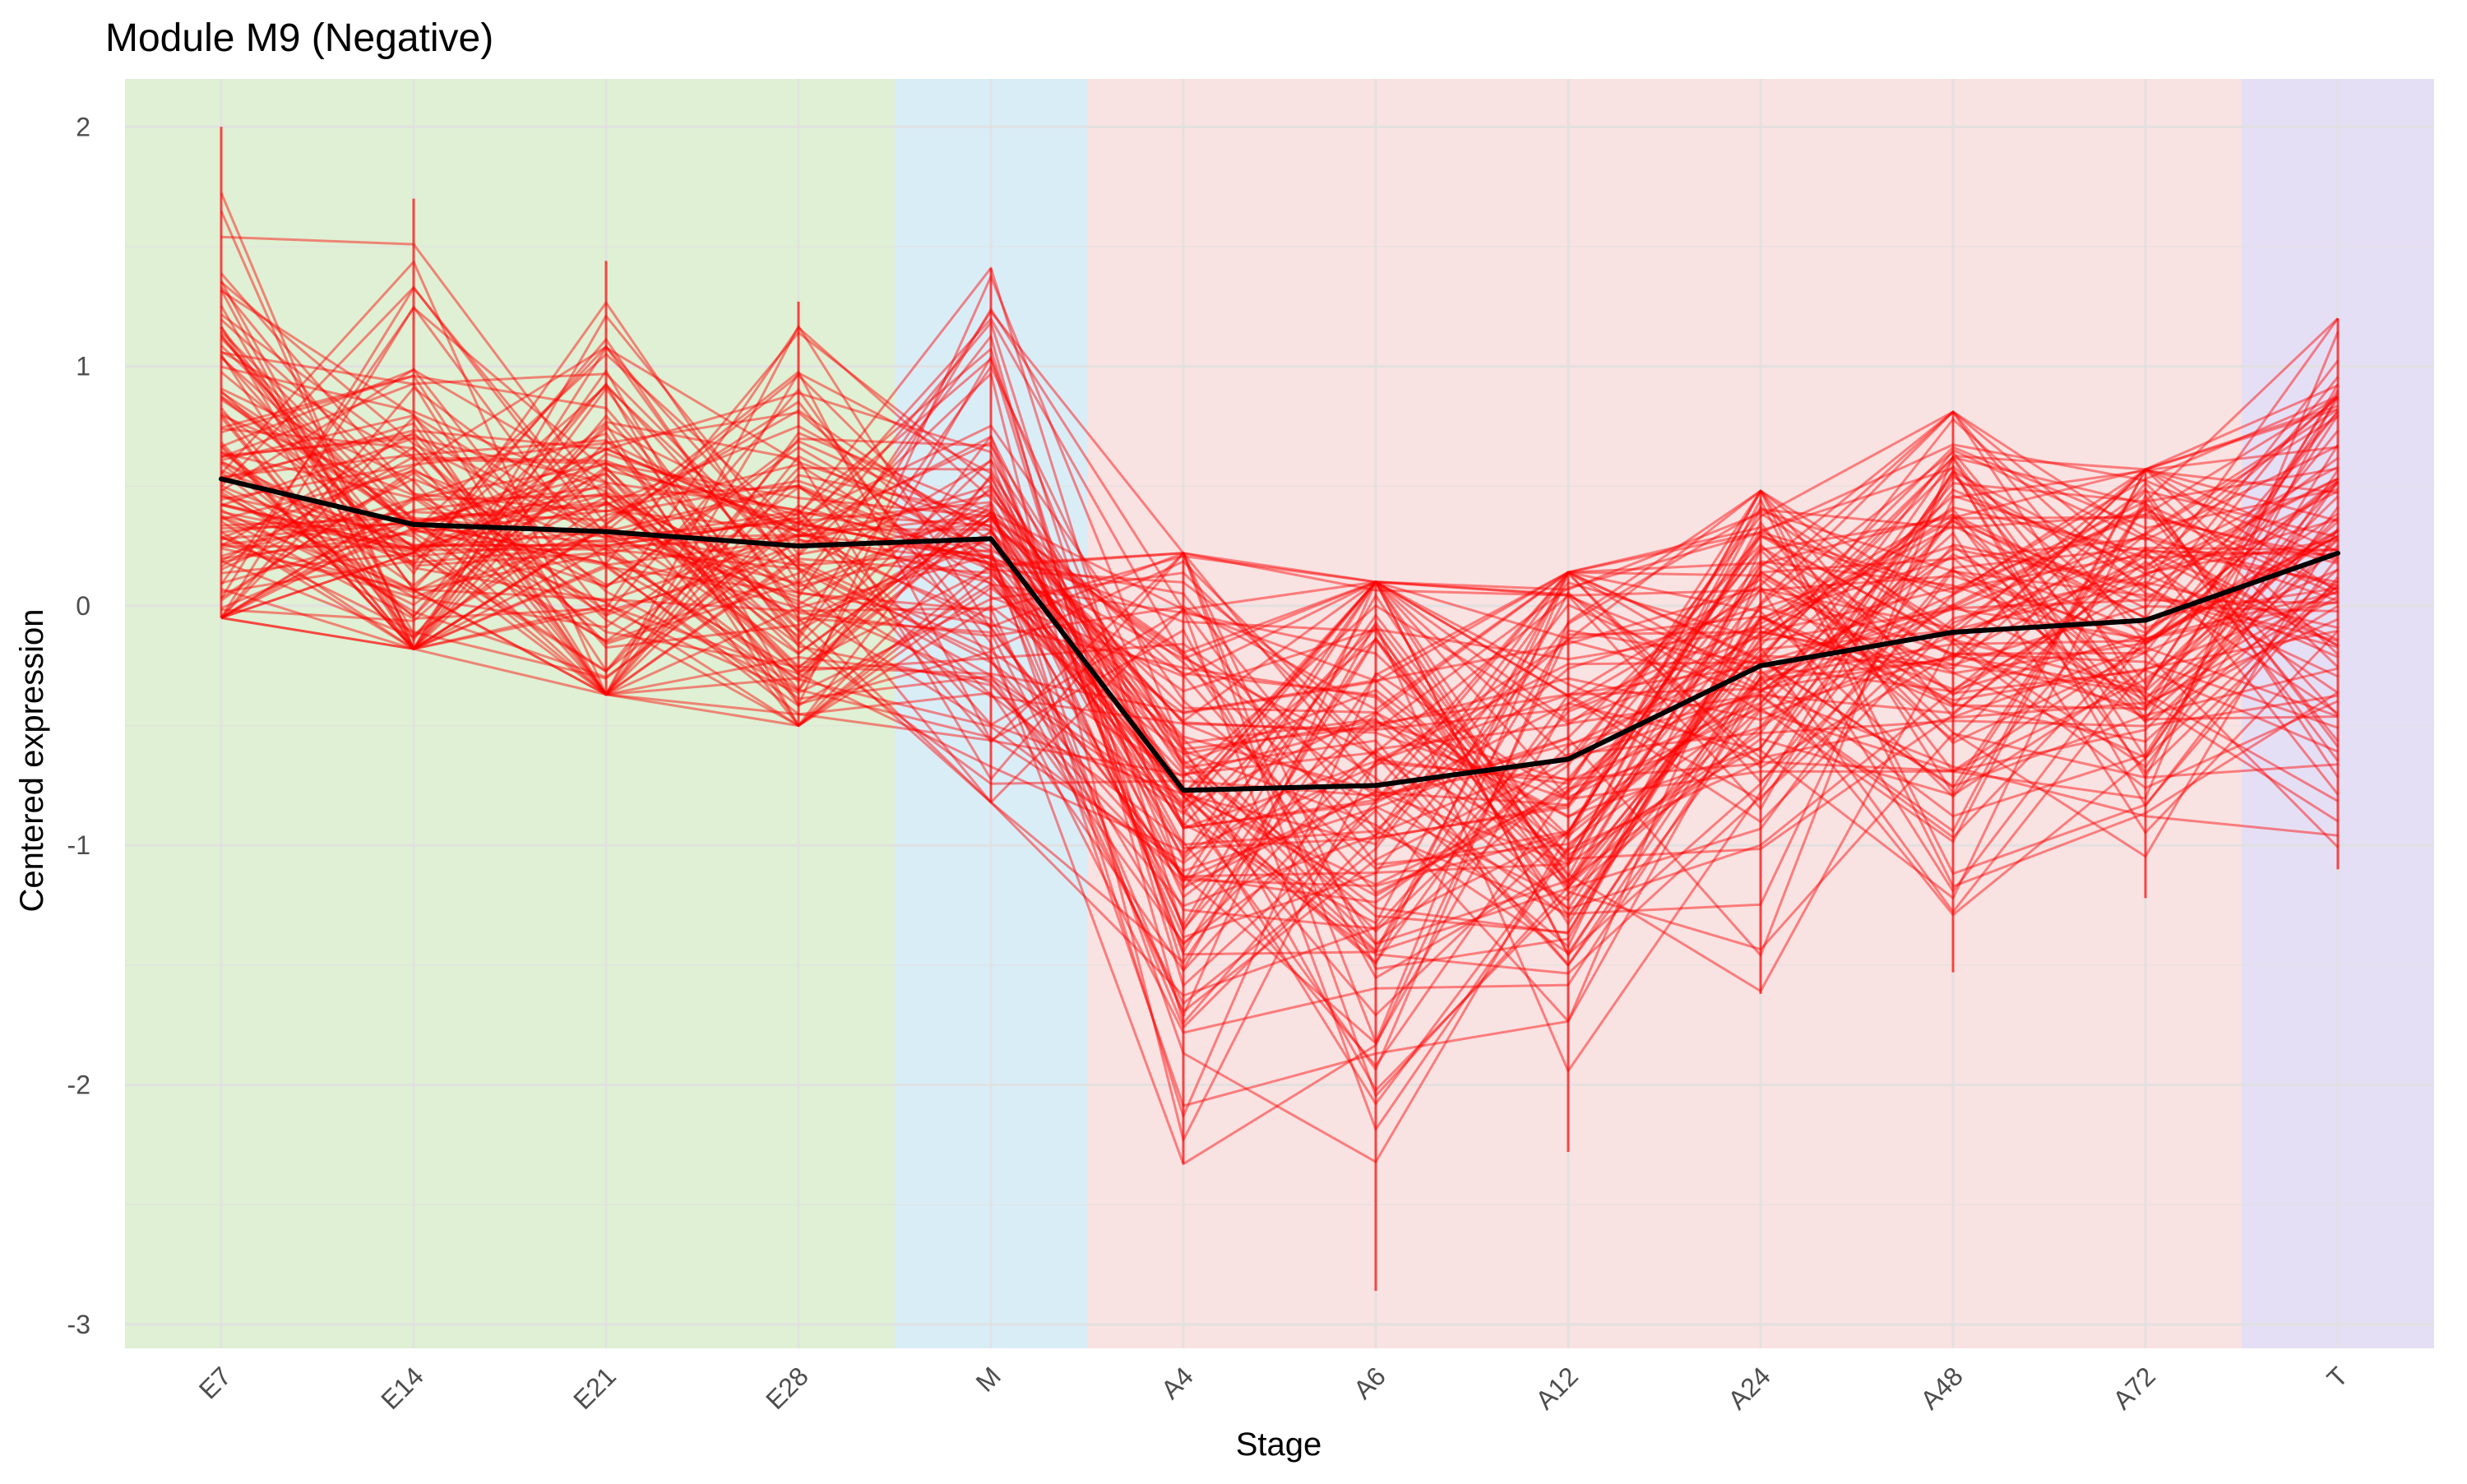 This screenshot has height=1484, width=2467. What do you see at coordinates (1177, 1382) in the screenshot?
I see `x-tick-label: A4` at bounding box center [1177, 1382].